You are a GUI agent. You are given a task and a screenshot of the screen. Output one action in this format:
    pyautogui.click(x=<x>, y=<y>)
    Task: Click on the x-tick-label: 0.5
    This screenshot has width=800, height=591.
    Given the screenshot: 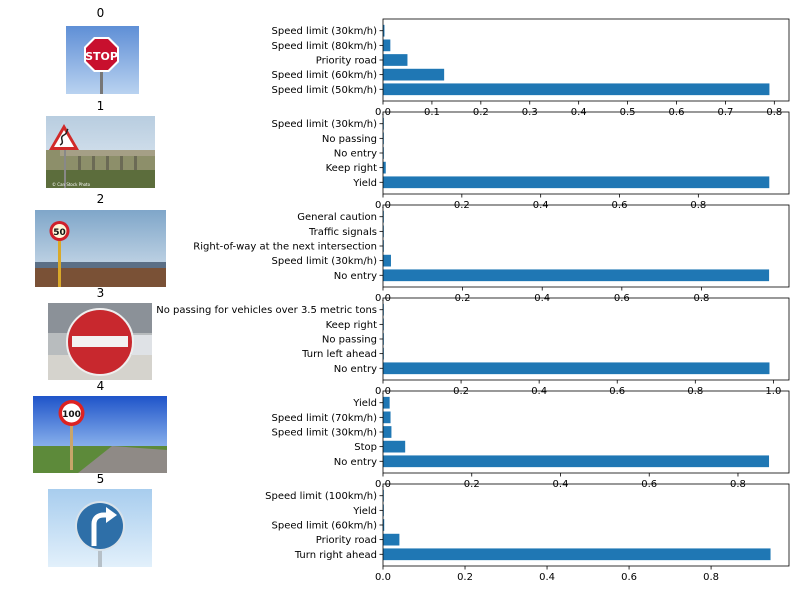 What is the action you would take?
    pyautogui.click(x=628, y=112)
    